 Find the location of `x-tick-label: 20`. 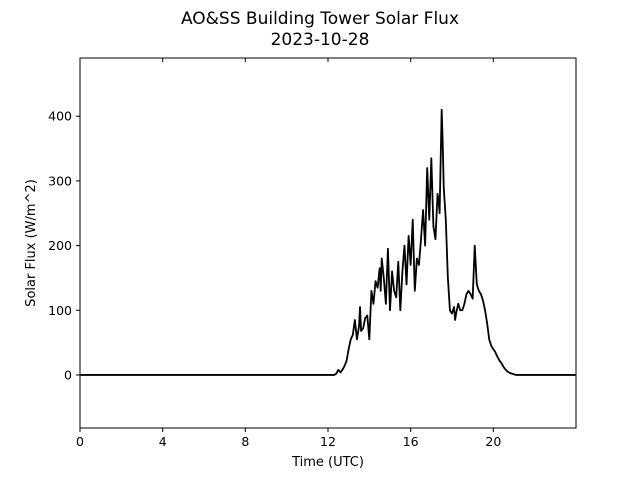

x-tick-label: 20 is located at coordinates (493, 441).